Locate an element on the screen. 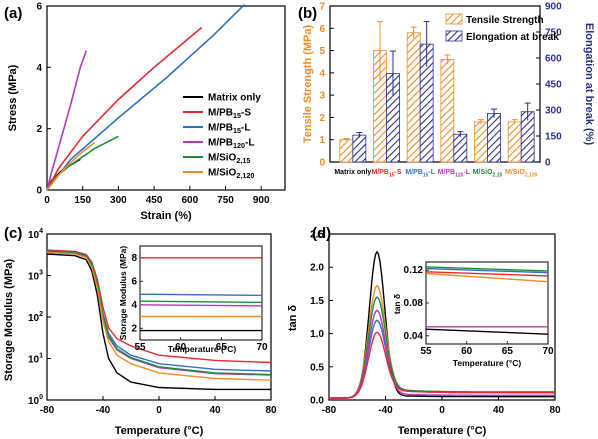 The height and width of the screenshot is (439, 598). y-tick-label: 0.5 is located at coordinates (317, 367).